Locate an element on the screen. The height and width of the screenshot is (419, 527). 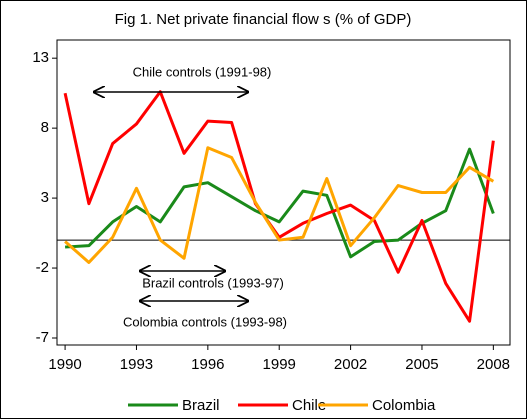
legend-label: Colombia is located at coordinates (404, 405).